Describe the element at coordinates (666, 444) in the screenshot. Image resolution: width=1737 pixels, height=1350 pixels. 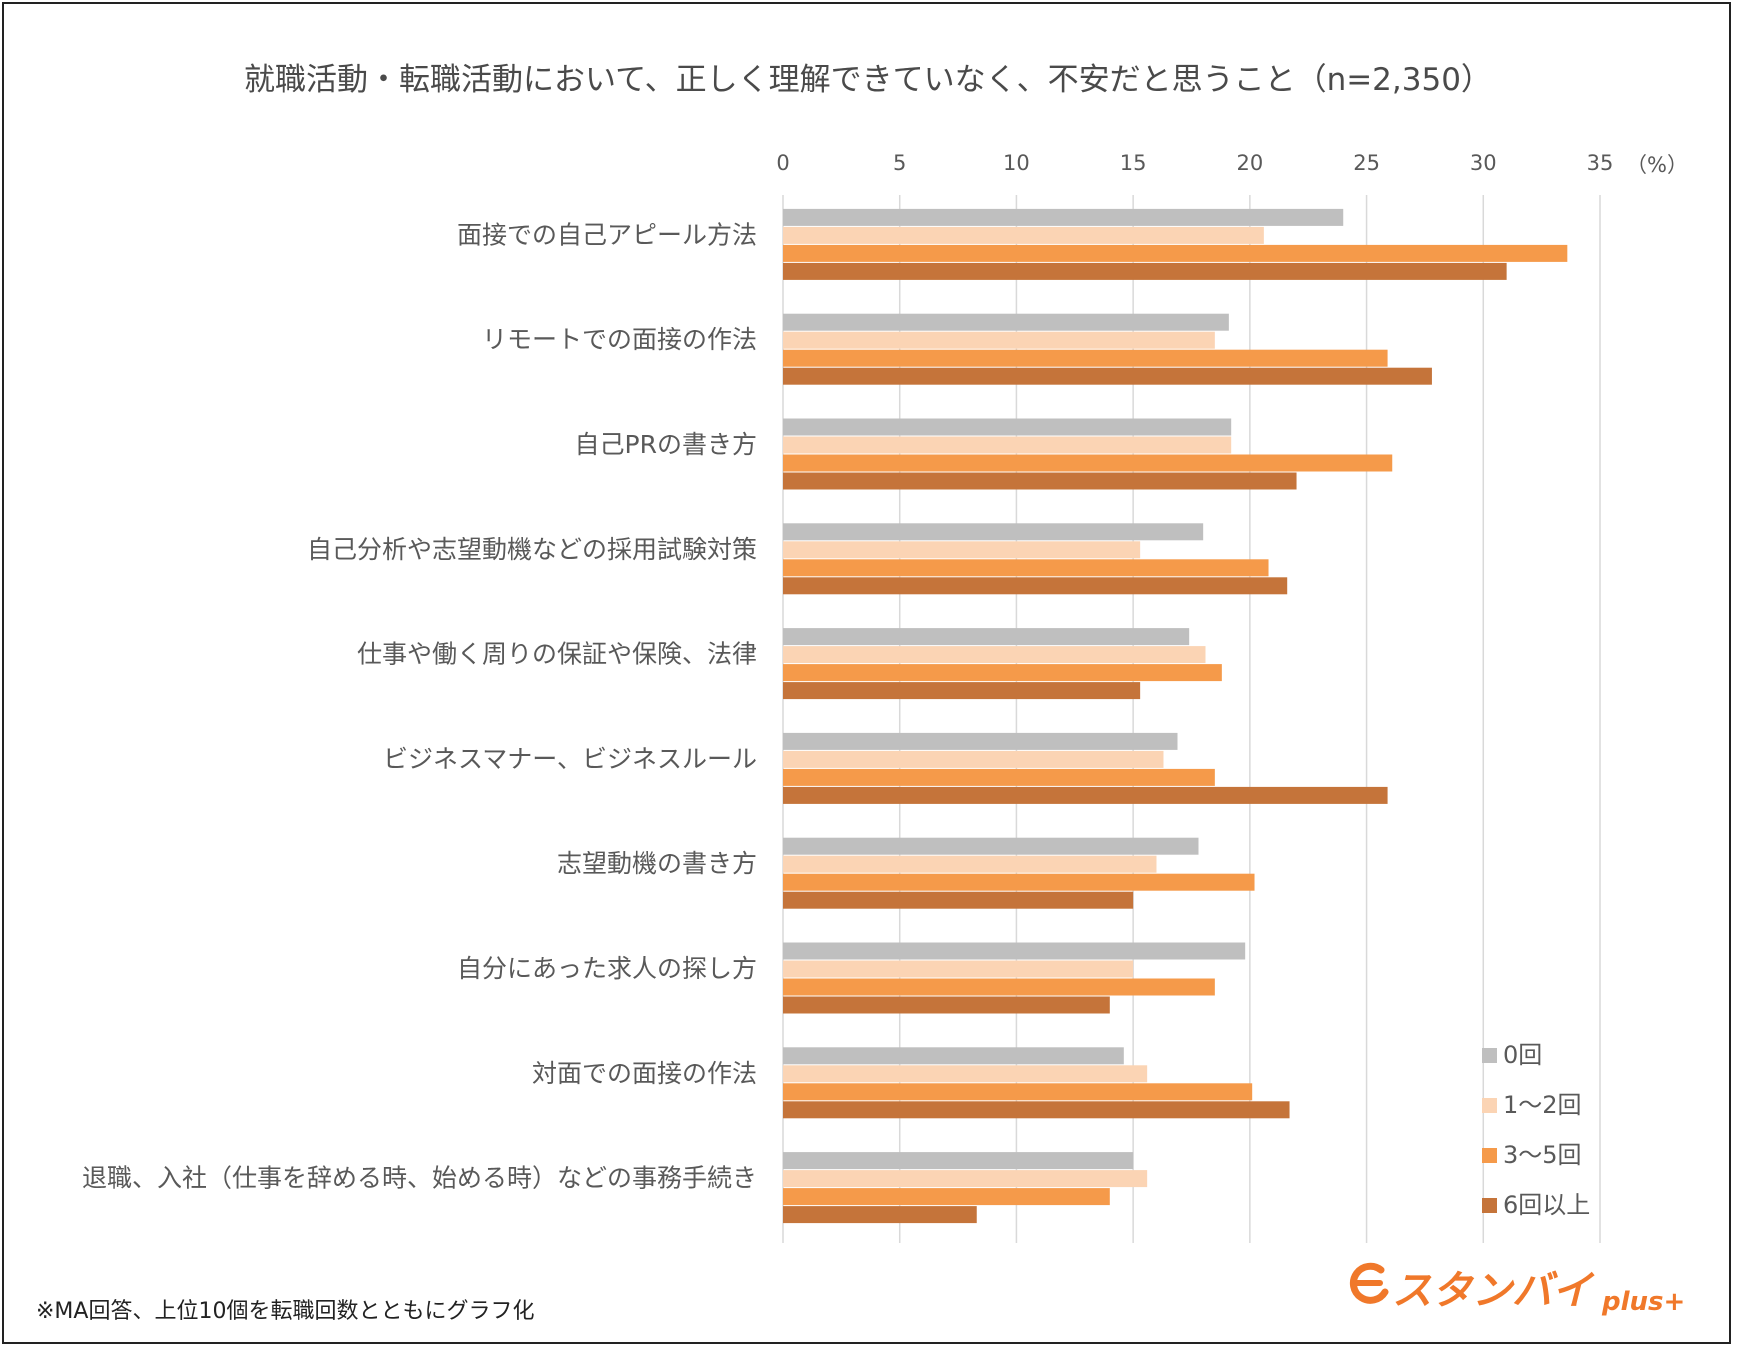
I see `category-label: 自己PRの書き方` at that location.